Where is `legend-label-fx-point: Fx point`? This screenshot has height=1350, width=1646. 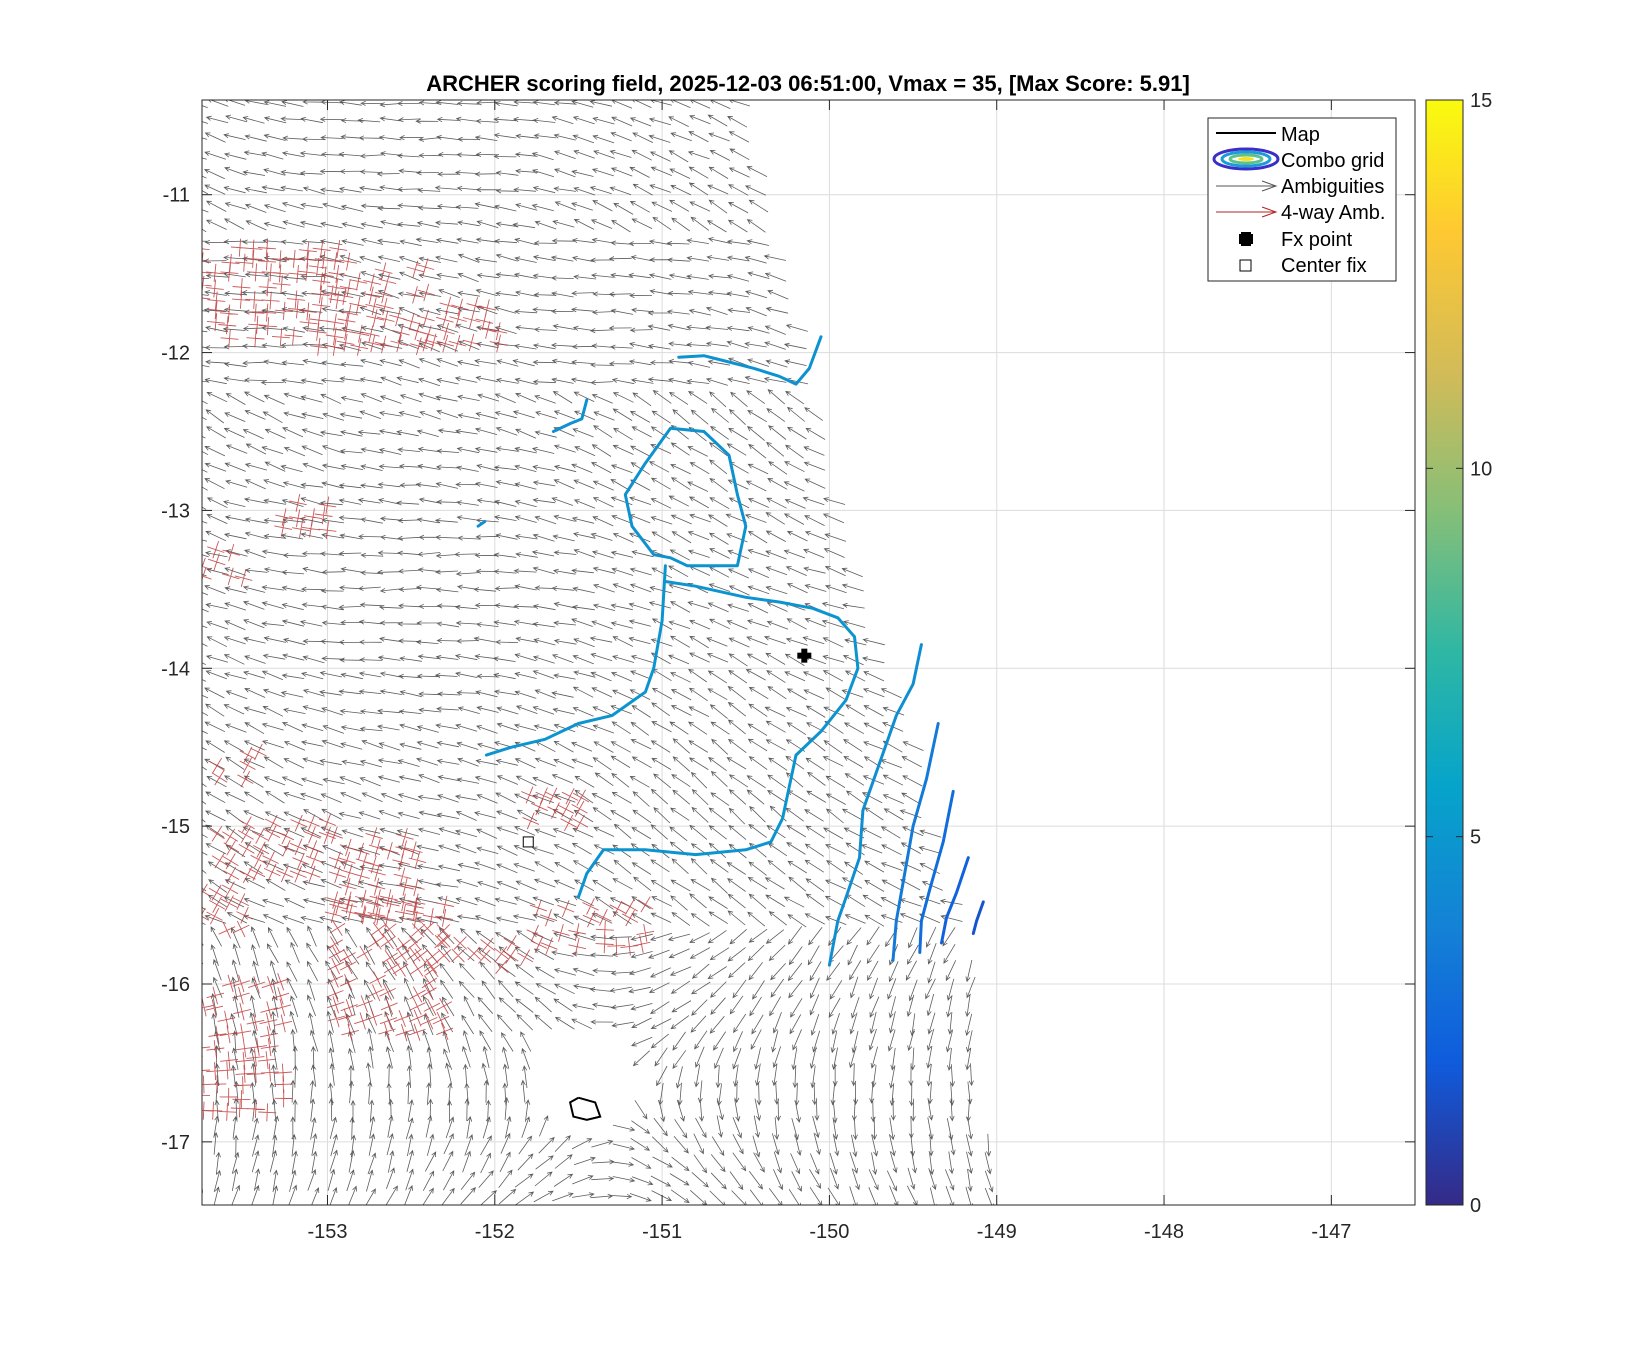
legend-label-fx-point: Fx point is located at coordinates (1317, 240).